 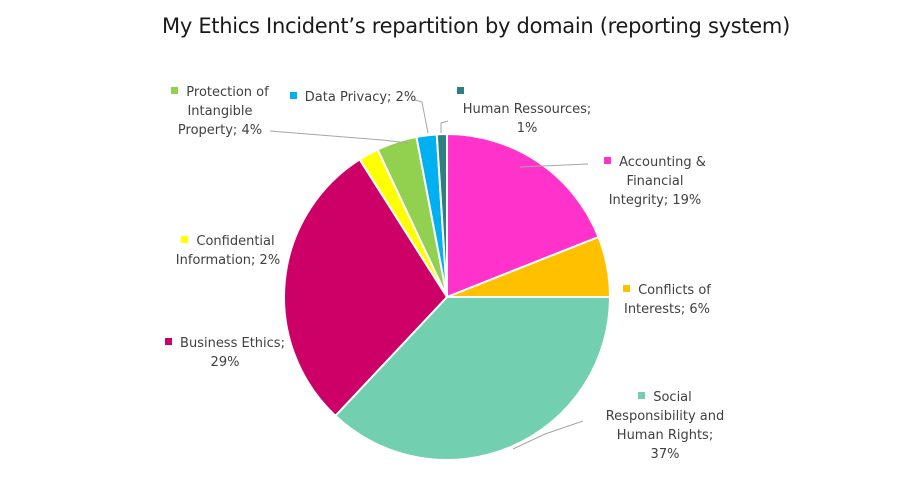 I want to click on label-line: Interests; 6%, so click(x=666, y=309).